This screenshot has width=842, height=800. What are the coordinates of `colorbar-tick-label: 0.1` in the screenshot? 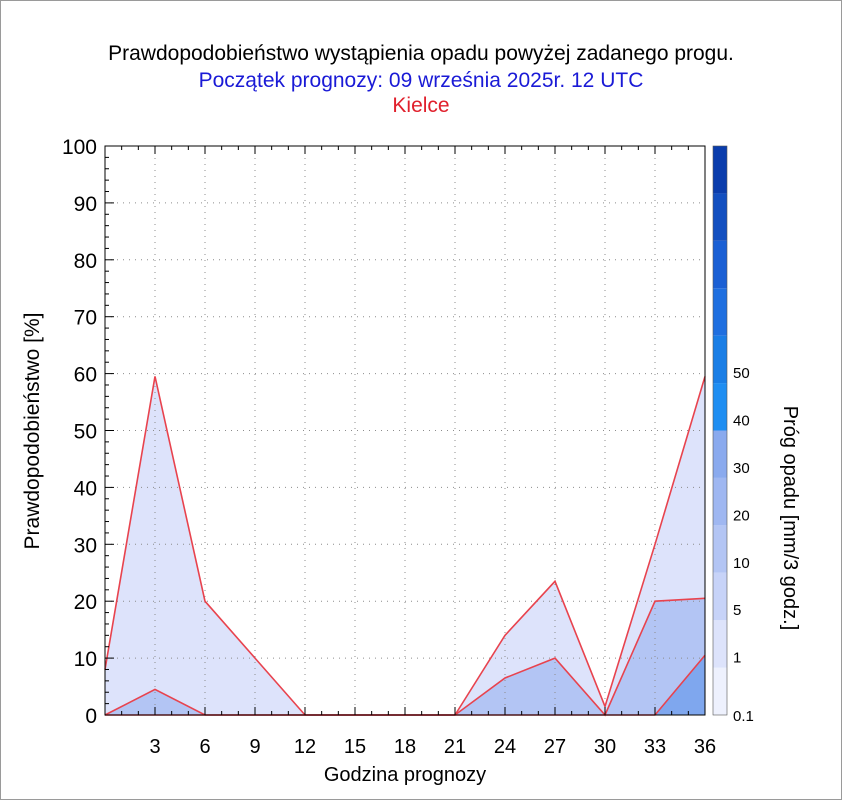 It's located at (743, 716).